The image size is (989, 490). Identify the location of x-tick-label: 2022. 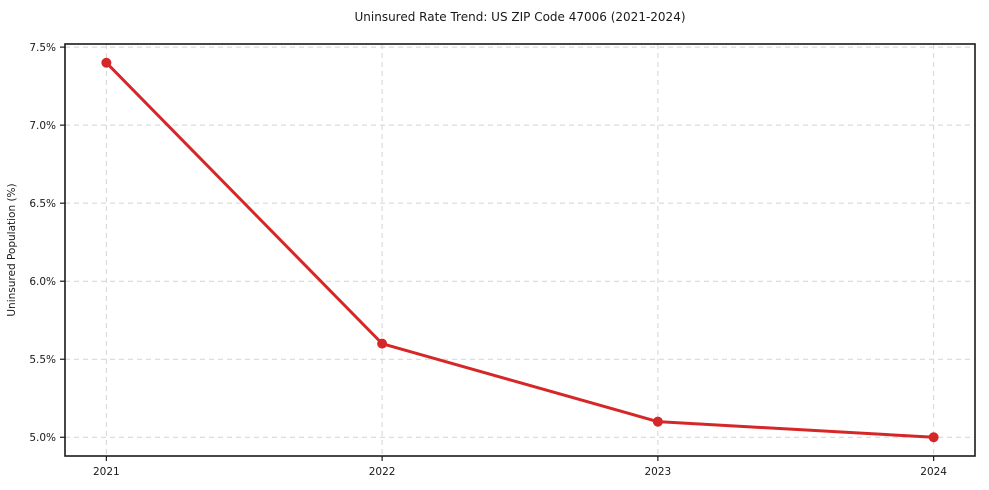
(382, 472).